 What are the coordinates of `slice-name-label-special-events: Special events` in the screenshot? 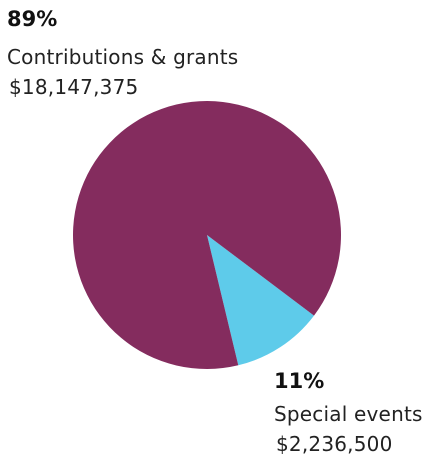 It's located at (348, 414).